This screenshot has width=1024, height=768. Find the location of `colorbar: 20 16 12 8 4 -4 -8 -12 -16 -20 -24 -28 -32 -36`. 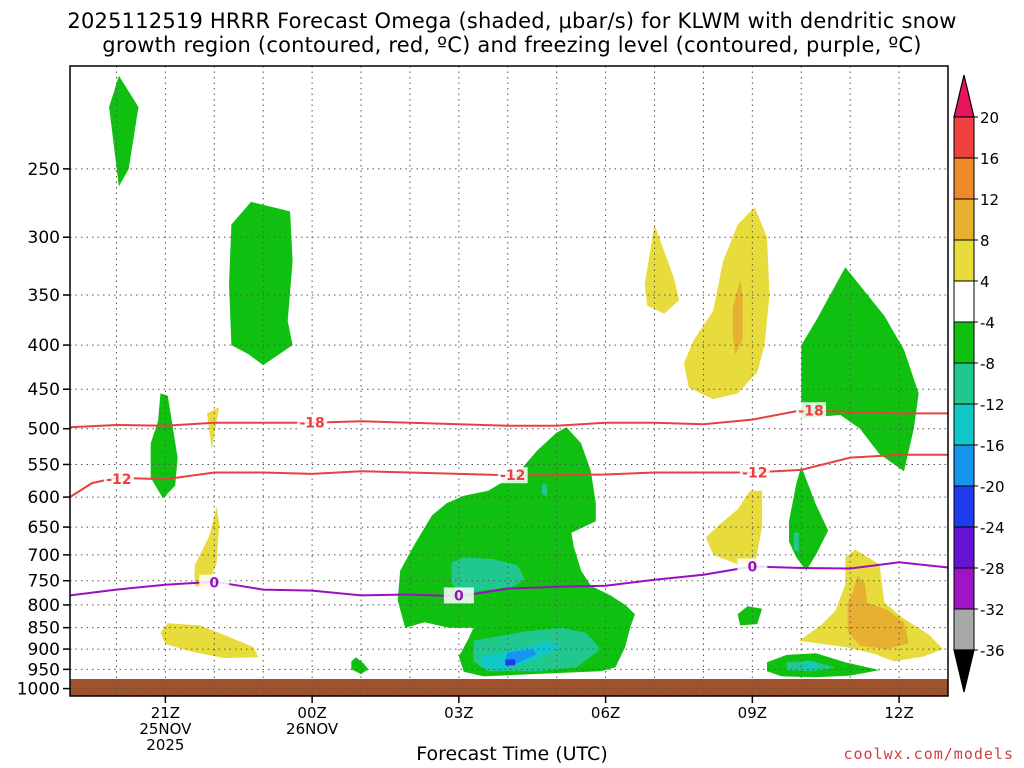

colorbar: 20 16 12 8 4 -4 -8 -12 -16 -20 -24 -28 -32 -36 is located at coordinates (979, 383).